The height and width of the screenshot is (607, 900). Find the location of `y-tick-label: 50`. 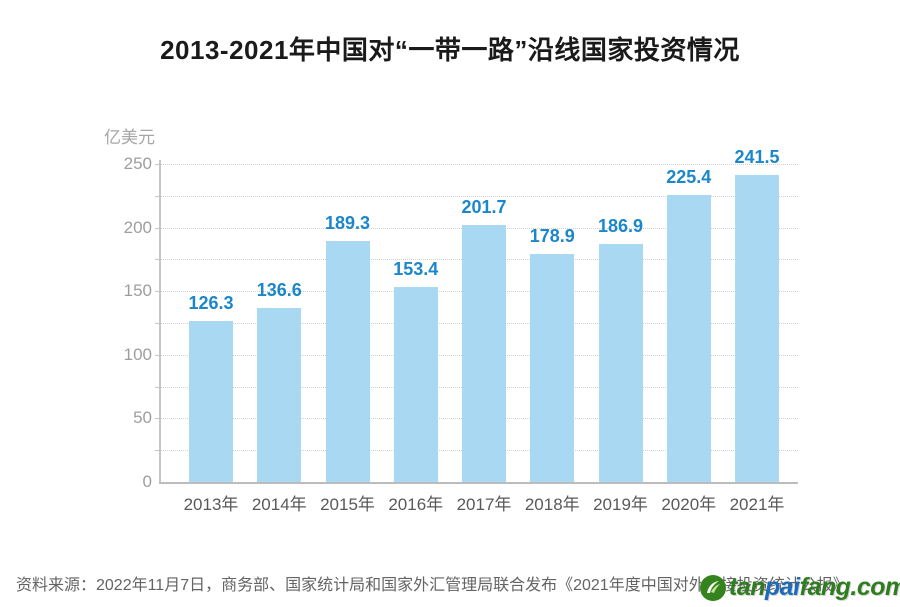

y-tick-label: 50 is located at coordinates (142, 418).